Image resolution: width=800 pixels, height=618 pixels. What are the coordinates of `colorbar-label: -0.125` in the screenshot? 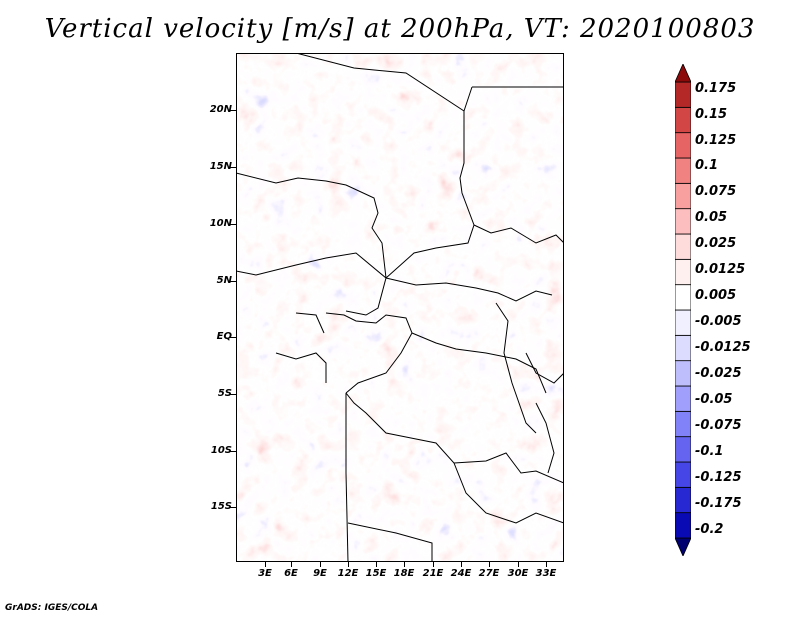 It's located at (718, 477).